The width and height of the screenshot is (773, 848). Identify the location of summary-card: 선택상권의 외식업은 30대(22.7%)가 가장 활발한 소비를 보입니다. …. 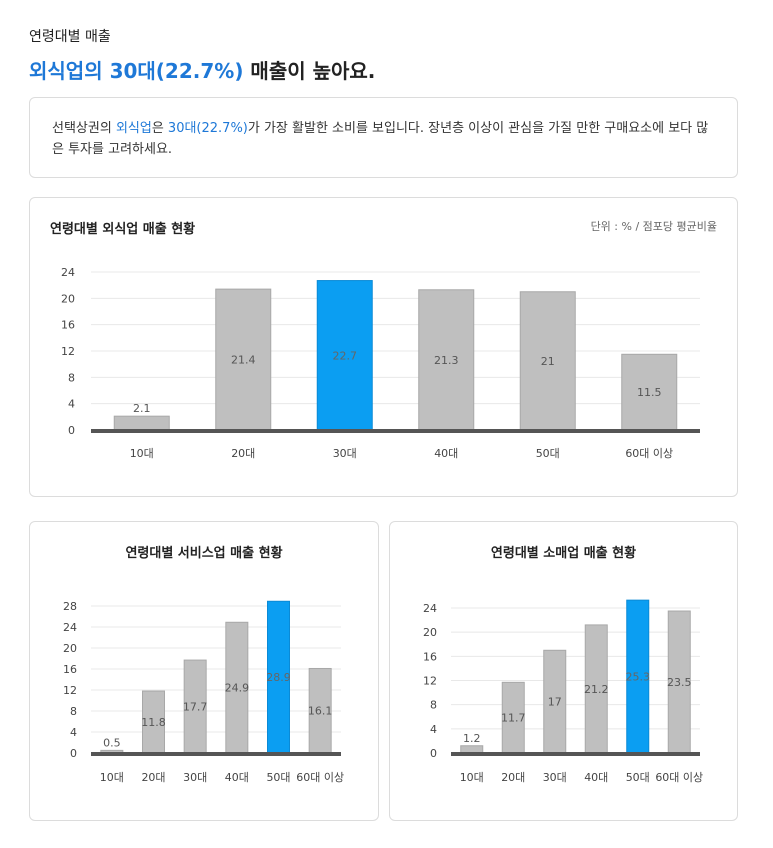
(383, 137).